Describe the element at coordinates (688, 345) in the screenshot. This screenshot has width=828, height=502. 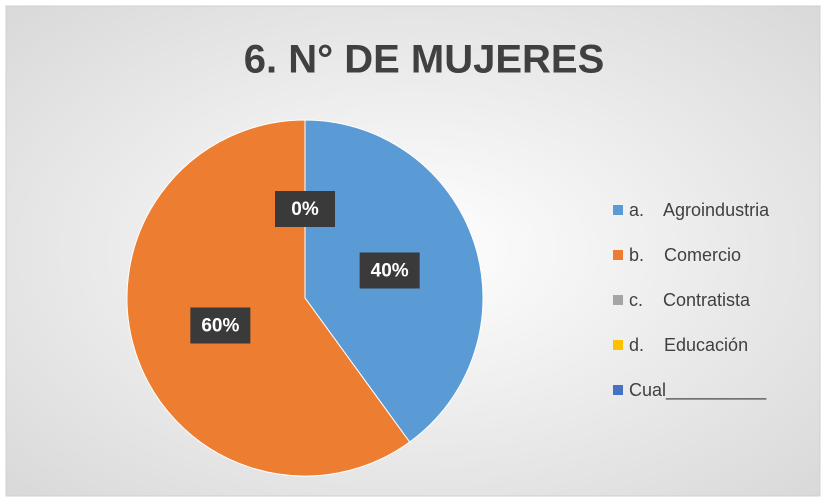
I see `legend-label: d. Educación` at that location.